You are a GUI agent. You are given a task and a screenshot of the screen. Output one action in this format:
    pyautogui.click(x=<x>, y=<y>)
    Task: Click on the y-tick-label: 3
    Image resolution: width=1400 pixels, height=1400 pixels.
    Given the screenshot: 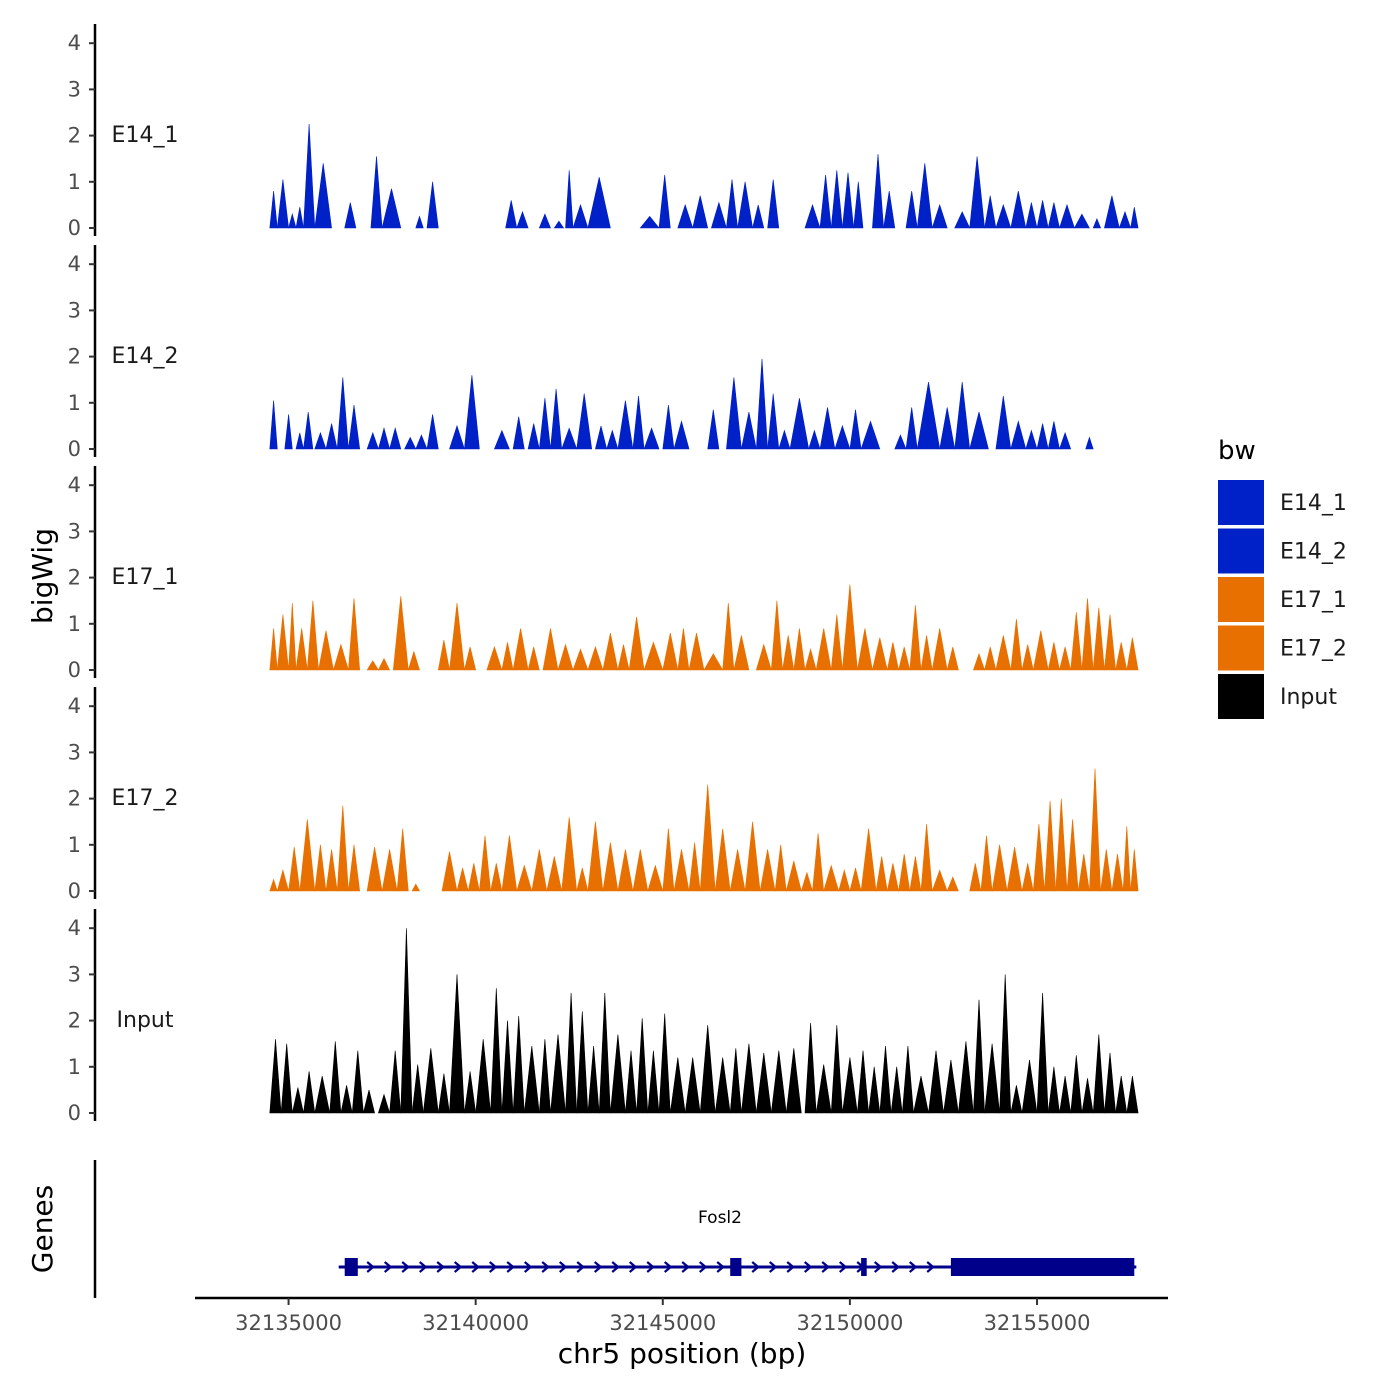 What is the action you would take?
    pyautogui.click(x=74, y=310)
    